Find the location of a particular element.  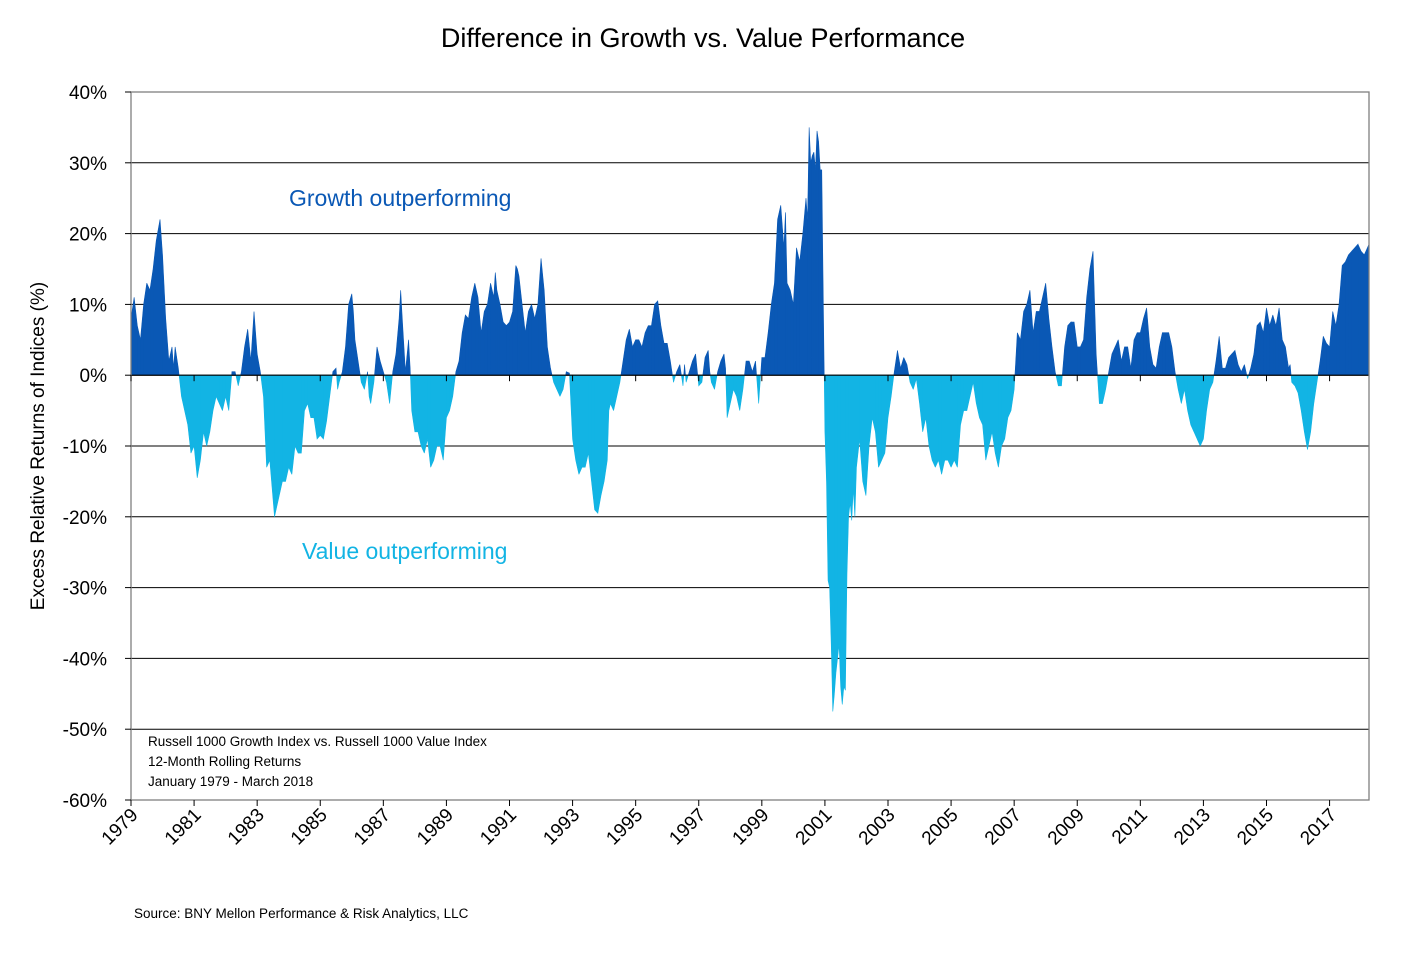

x-tick-label: 1989 is located at coordinates (435, 827).